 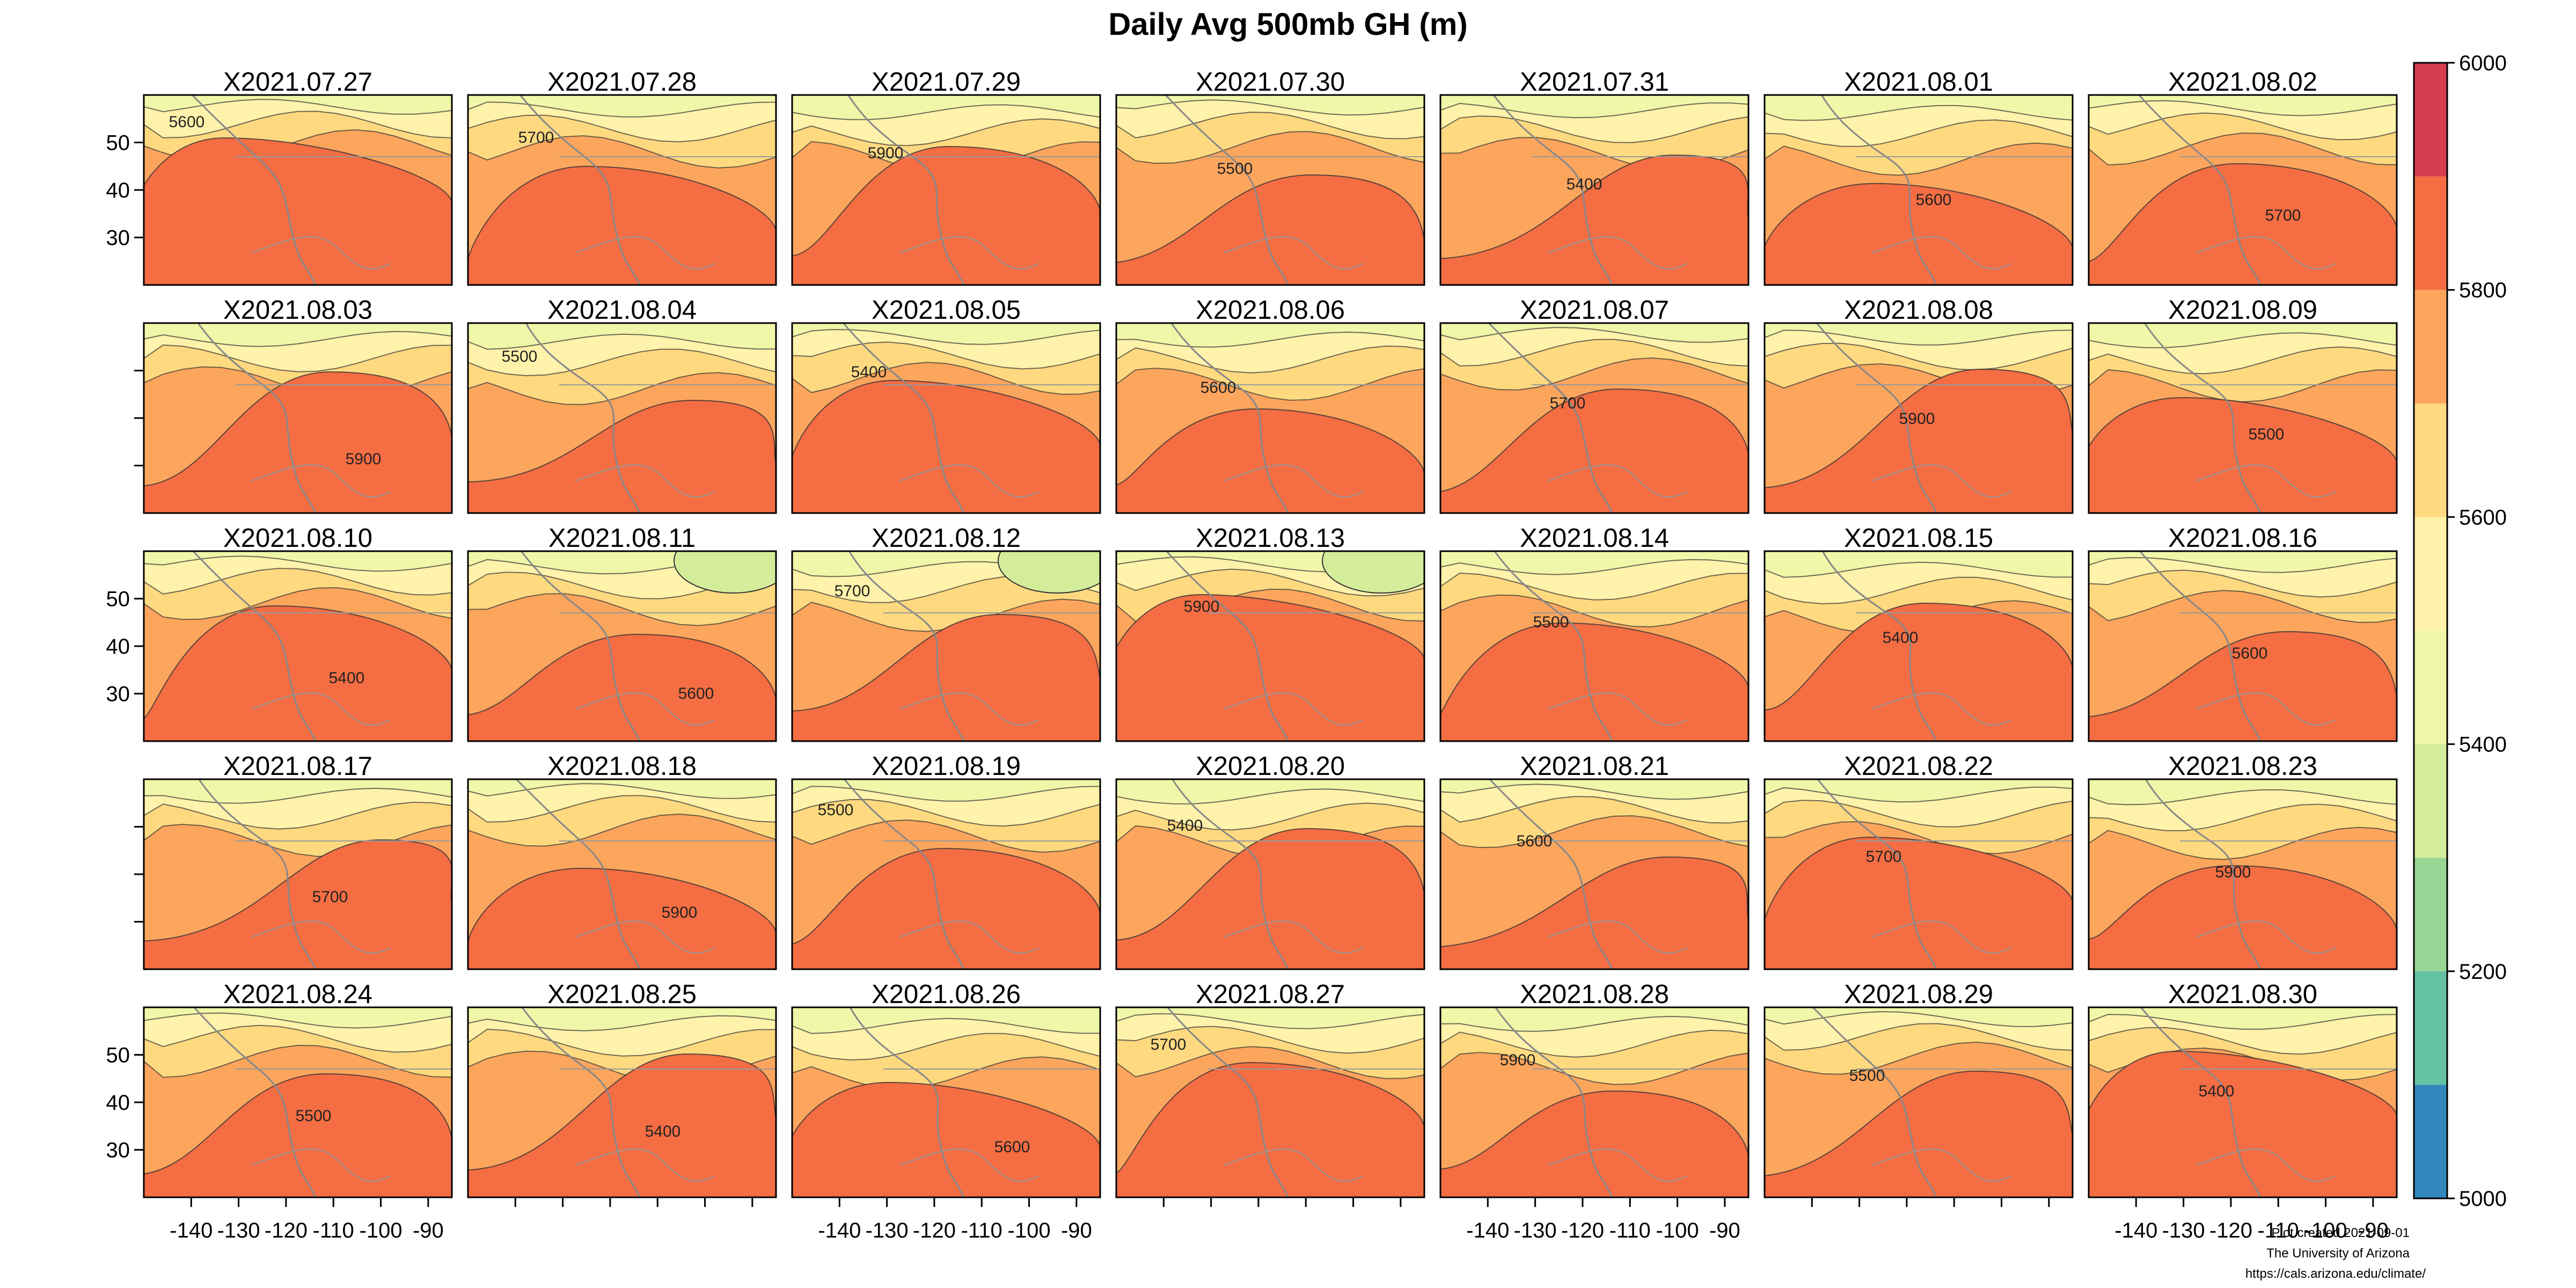 What do you see at coordinates (1918, 633) in the screenshot?
I see `map-panel: 5400 X2021.08.15` at bounding box center [1918, 633].